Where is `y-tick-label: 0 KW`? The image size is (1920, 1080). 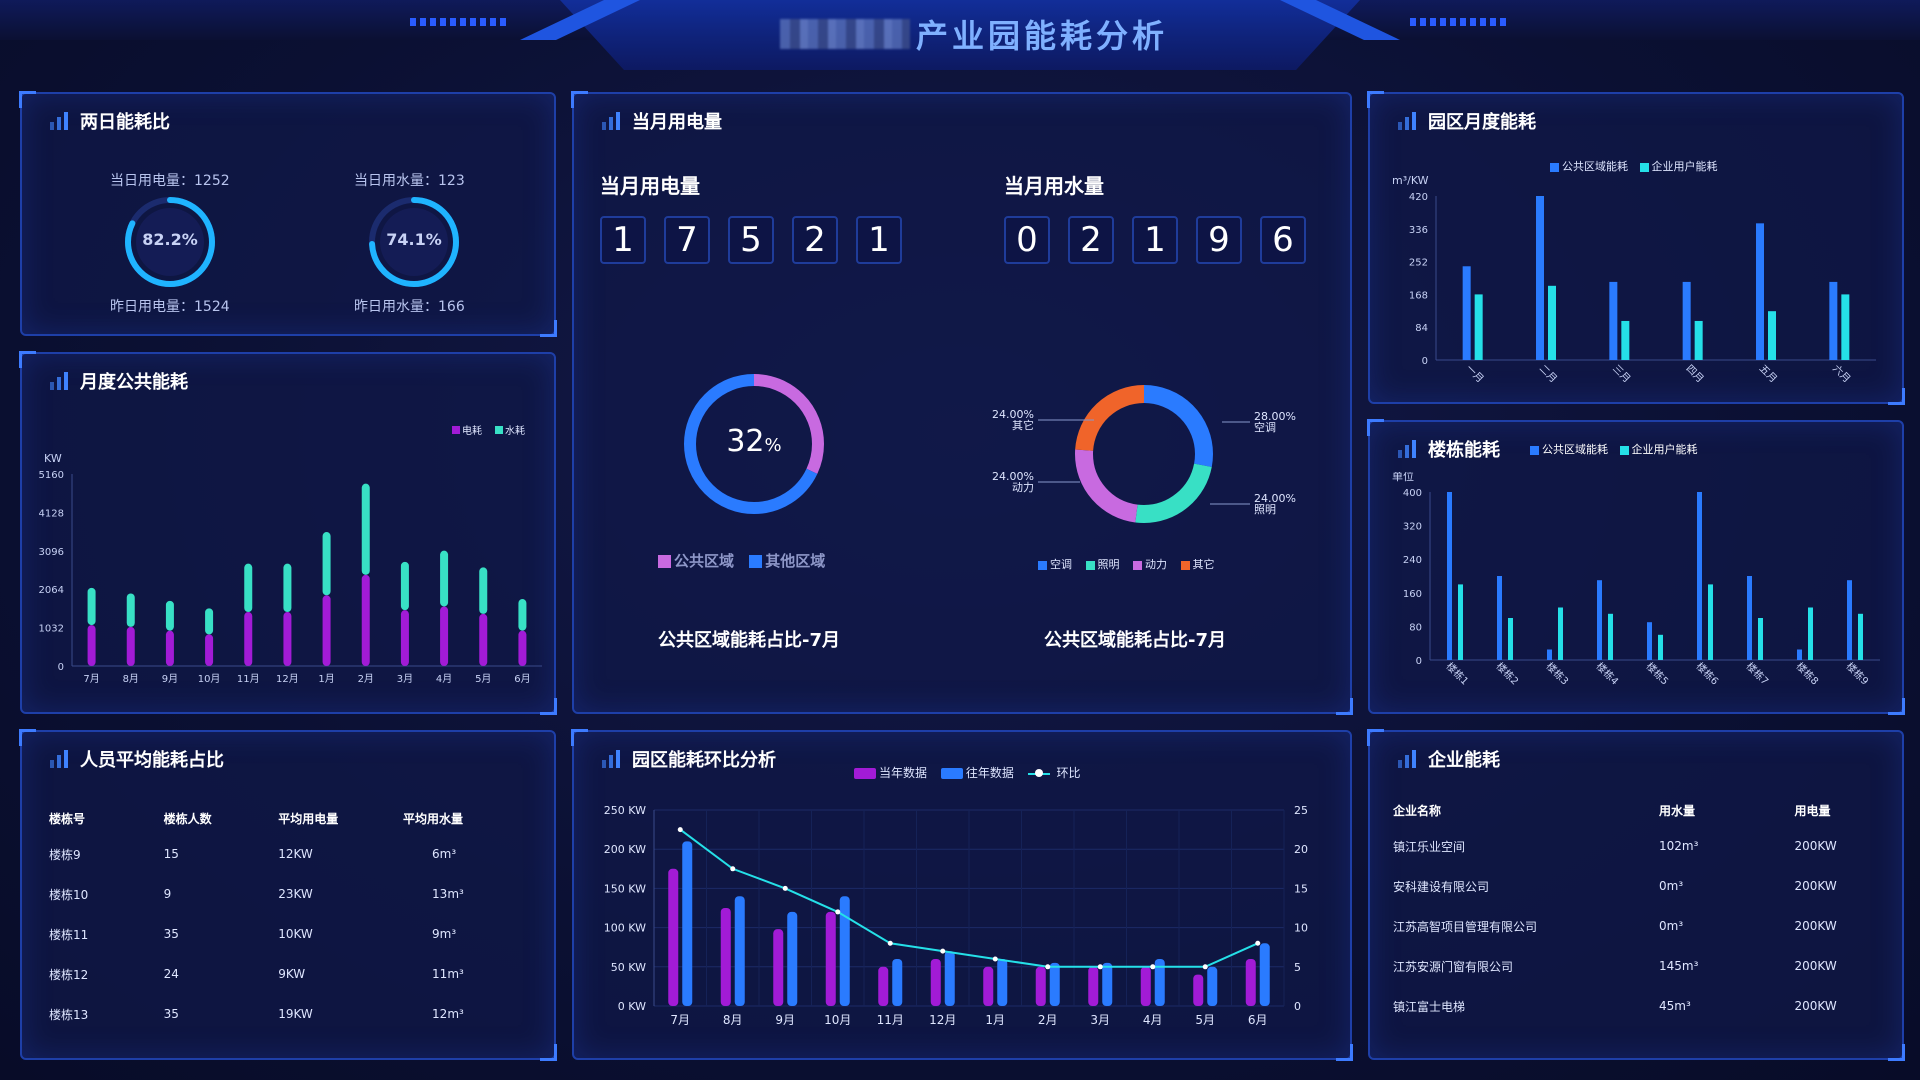 y-tick-label: 0 KW is located at coordinates (632, 1006).